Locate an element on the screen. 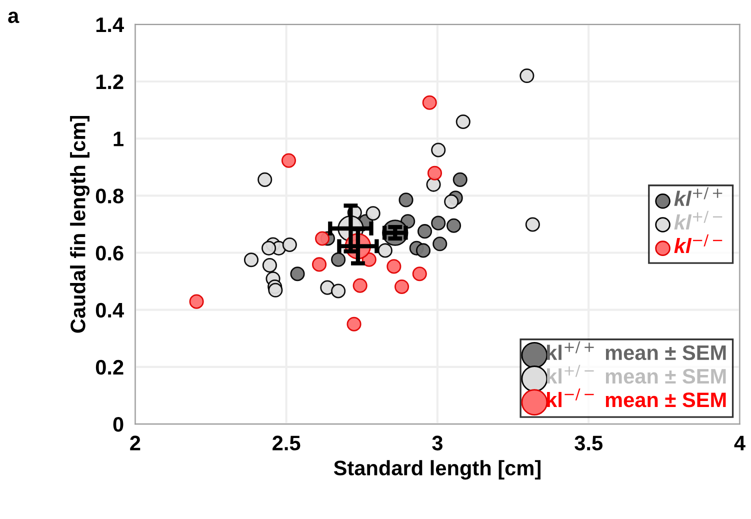 Image resolution: width=751 pixels, height=519 pixels. x-tick-label: 2.5 is located at coordinates (286, 443).